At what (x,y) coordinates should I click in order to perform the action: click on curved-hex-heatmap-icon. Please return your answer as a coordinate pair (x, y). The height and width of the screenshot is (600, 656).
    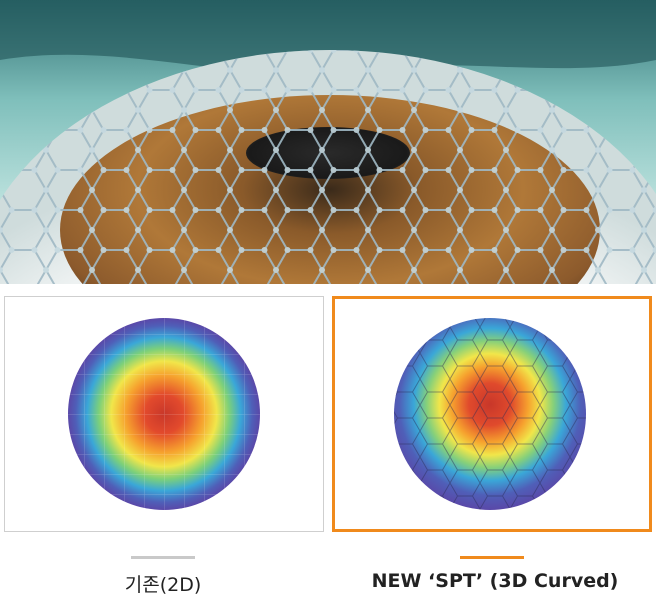
    Looking at the image, I should click on (490, 414).